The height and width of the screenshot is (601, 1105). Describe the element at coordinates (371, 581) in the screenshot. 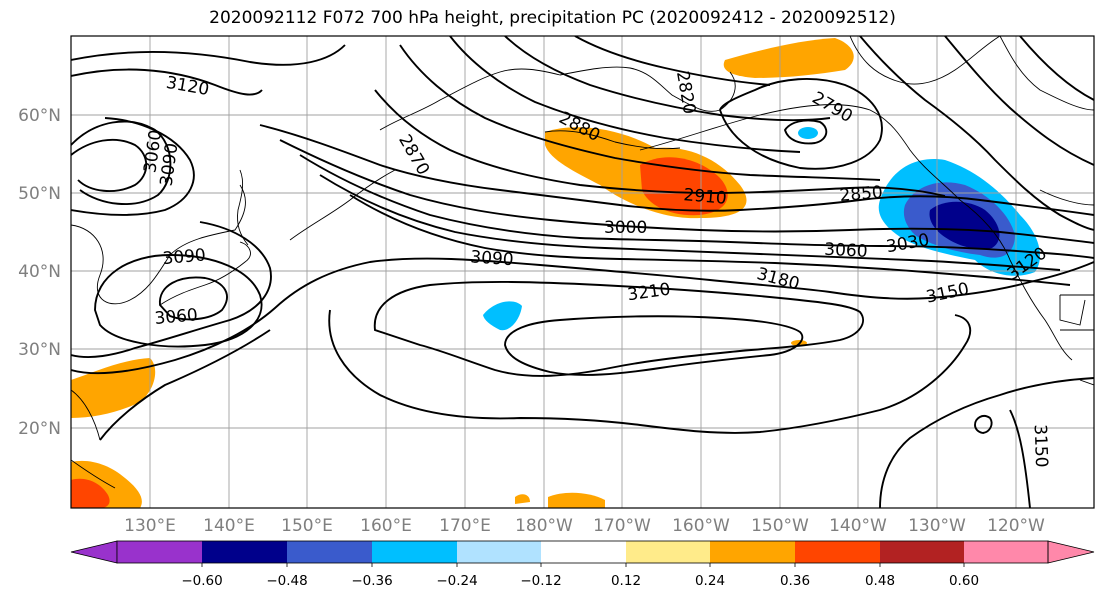

I see `colorbar-tick-label: −0.36` at that location.